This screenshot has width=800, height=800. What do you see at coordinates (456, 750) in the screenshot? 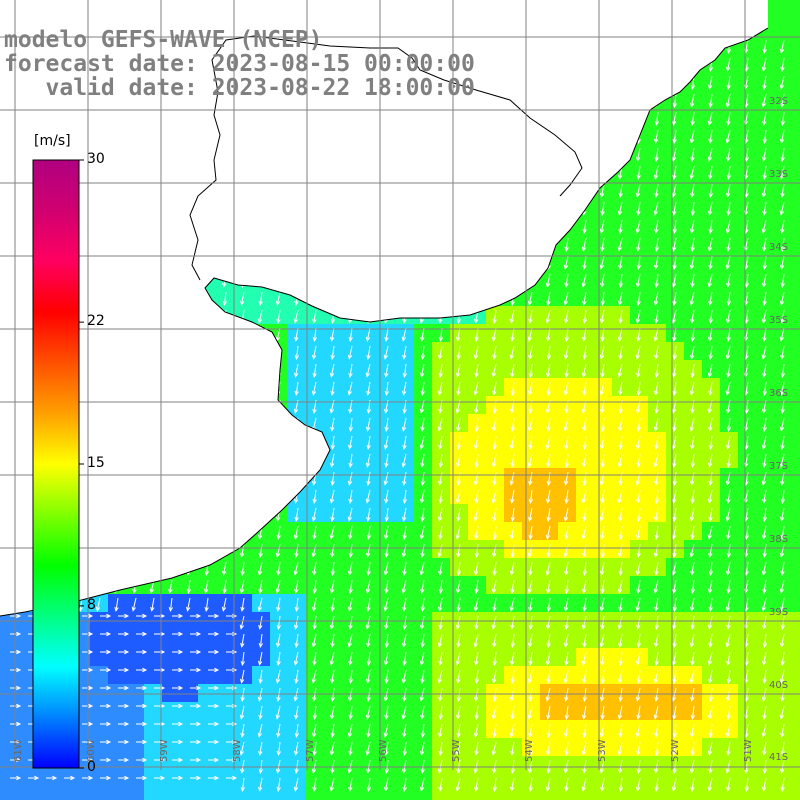
I see `longitude-label: 55W` at bounding box center [456, 750].